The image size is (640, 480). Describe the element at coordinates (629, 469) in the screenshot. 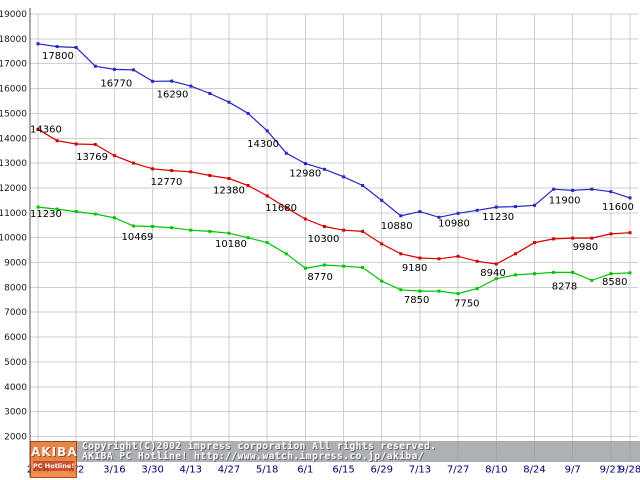

I see `svg-text: 9/28` at that location.